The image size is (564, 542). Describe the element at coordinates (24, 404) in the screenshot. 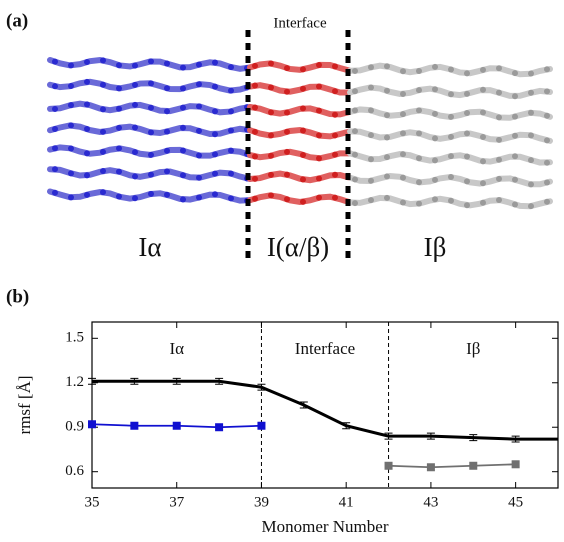

I see `y-axis-label: rmsf [Å]` at that location.